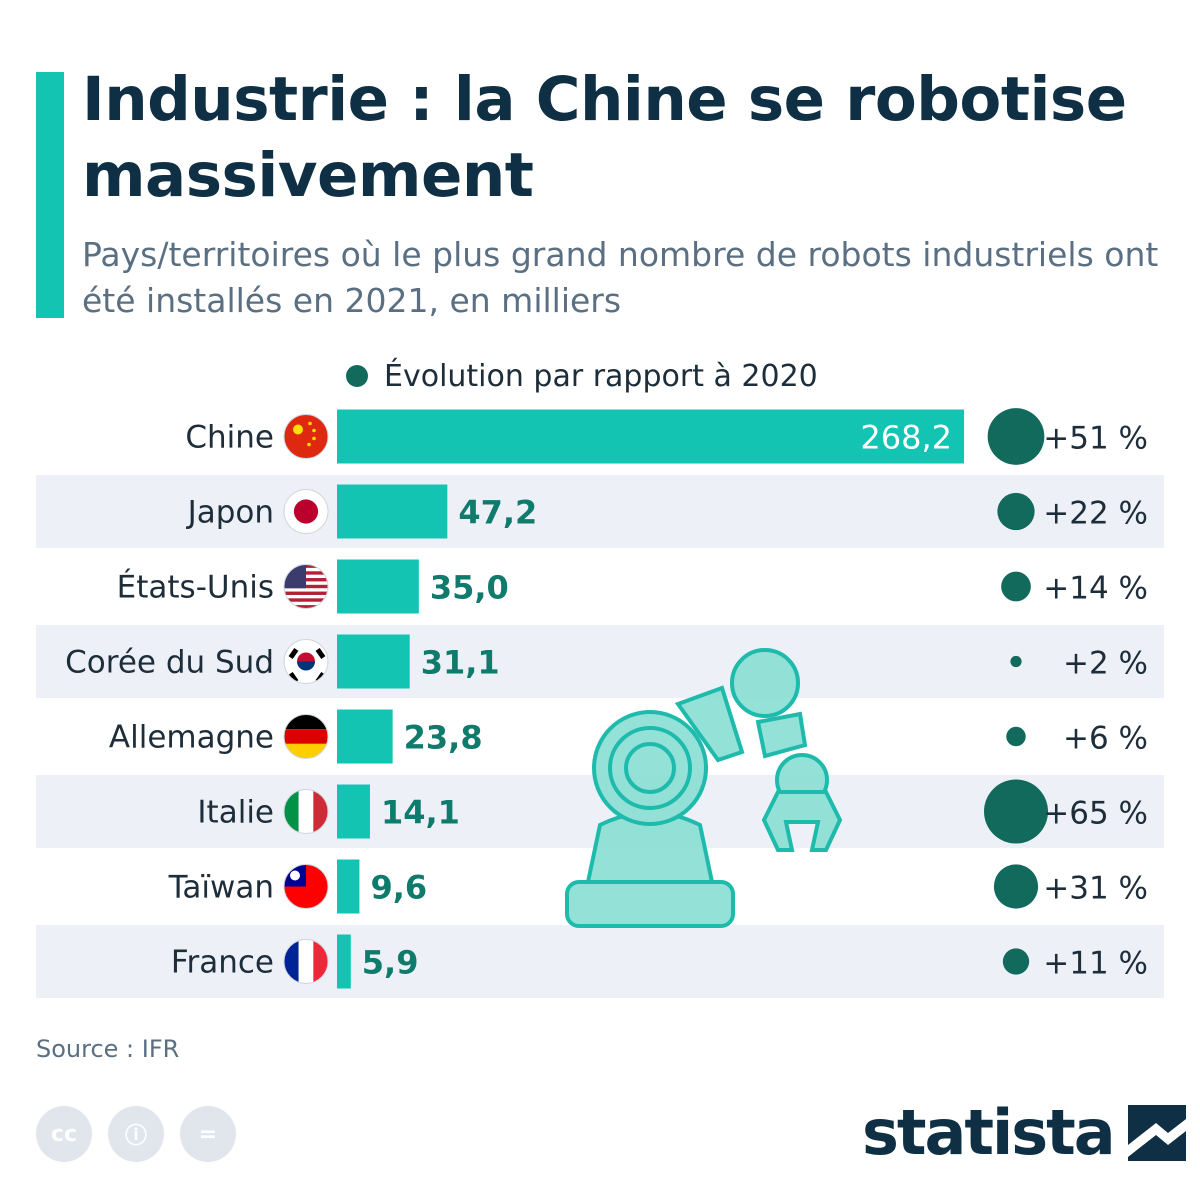 The height and width of the screenshot is (1200, 1200). What do you see at coordinates (235, 813) in the screenshot?
I see `category-label: Italie` at bounding box center [235, 813].